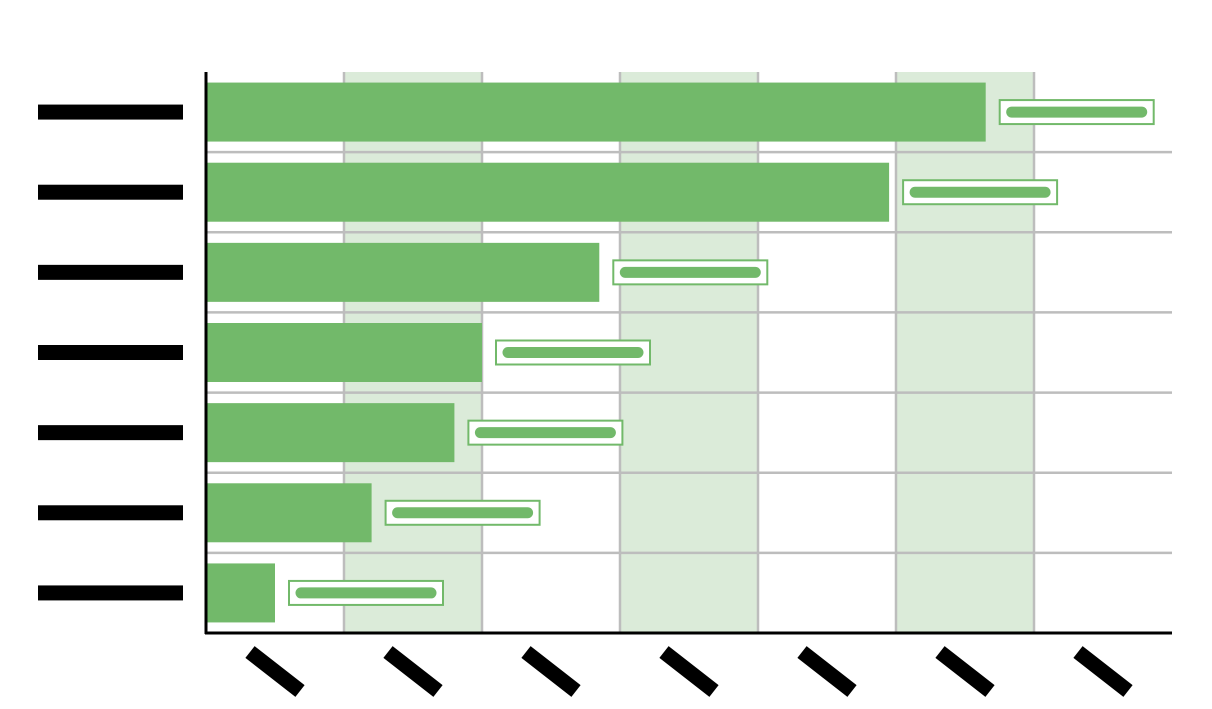 Image resolution: width=1212 pixels, height=709 pixels. I want to click on category-labels, so click(110, 352).